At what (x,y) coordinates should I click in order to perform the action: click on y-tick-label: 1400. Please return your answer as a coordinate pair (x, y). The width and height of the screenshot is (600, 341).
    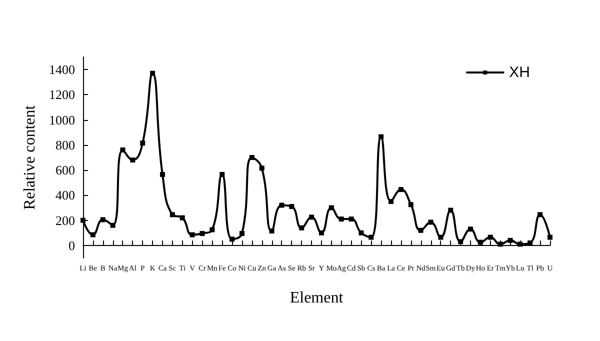
    Looking at the image, I should click on (62, 70).